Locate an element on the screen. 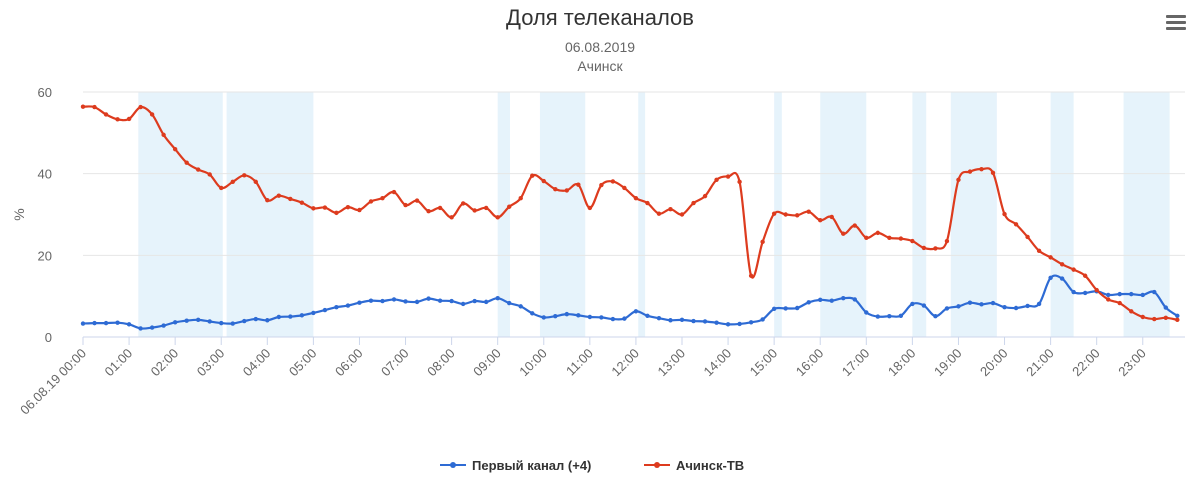 The image size is (1200, 487). hamburger-menu-icon is located at coordinates (1176, 23).